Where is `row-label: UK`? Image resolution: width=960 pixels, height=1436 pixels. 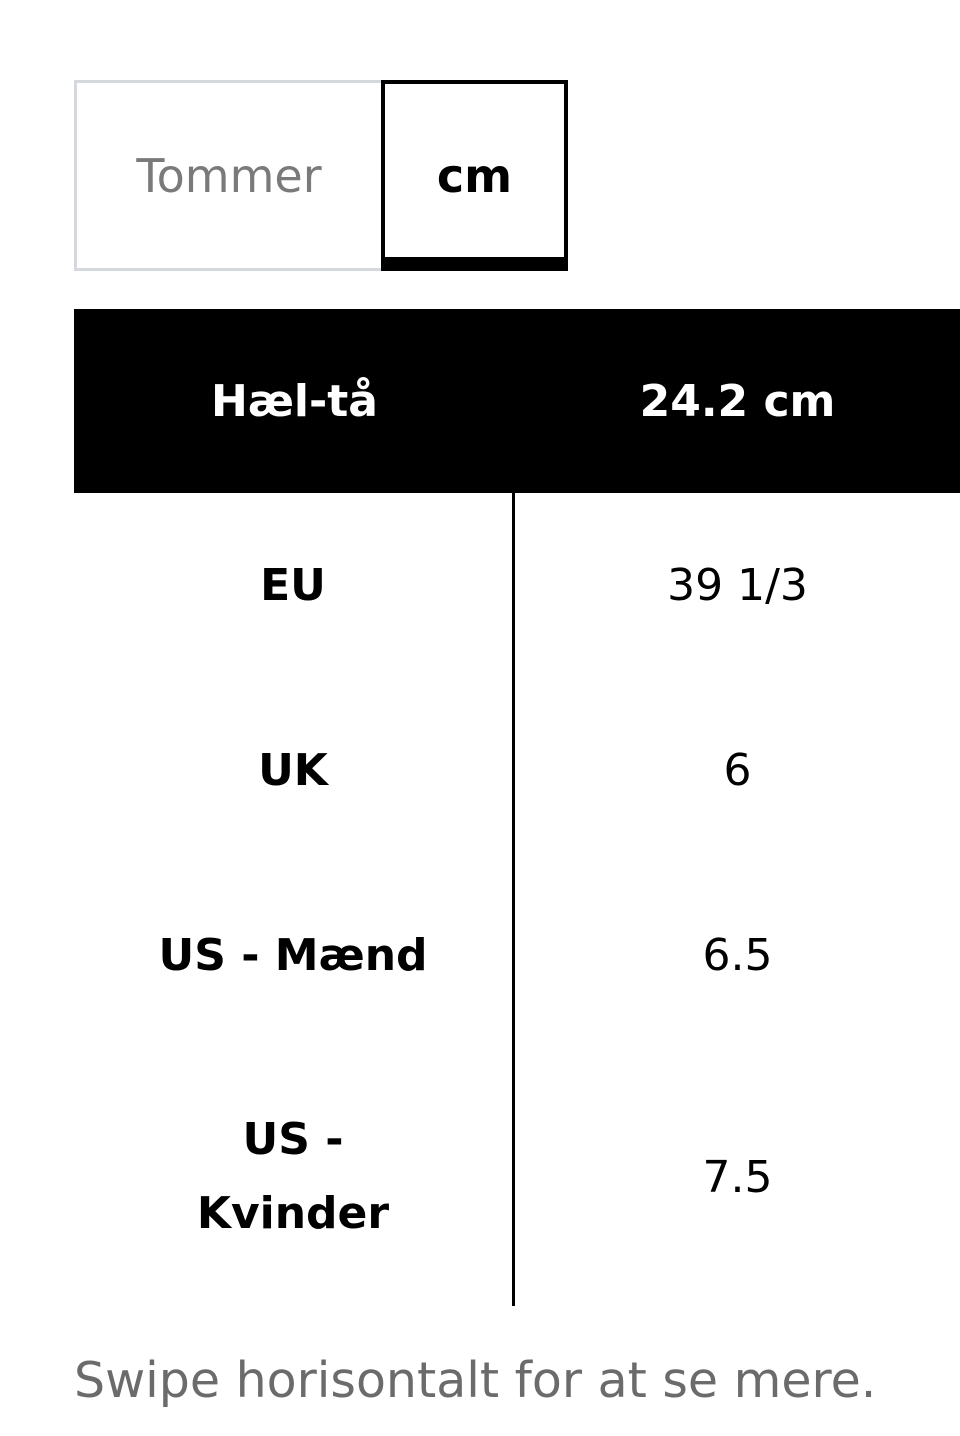
row-label: UK is located at coordinates (294, 770).